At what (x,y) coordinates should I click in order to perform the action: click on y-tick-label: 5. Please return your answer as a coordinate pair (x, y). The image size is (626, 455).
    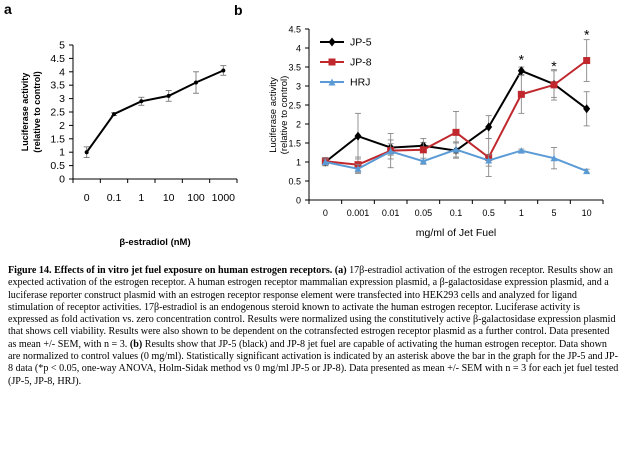
    Looking at the image, I should click on (62, 46).